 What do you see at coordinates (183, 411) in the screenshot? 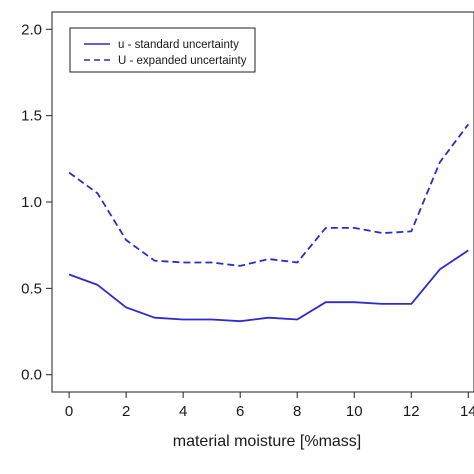
I see `x-tick-label: 4` at bounding box center [183, 411].